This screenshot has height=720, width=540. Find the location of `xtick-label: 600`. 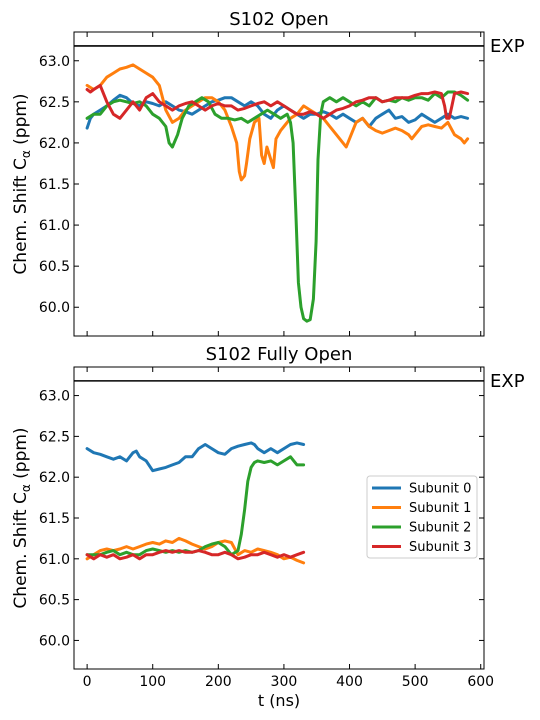

xtick-label: 600 is located at coordinates (480, 682).